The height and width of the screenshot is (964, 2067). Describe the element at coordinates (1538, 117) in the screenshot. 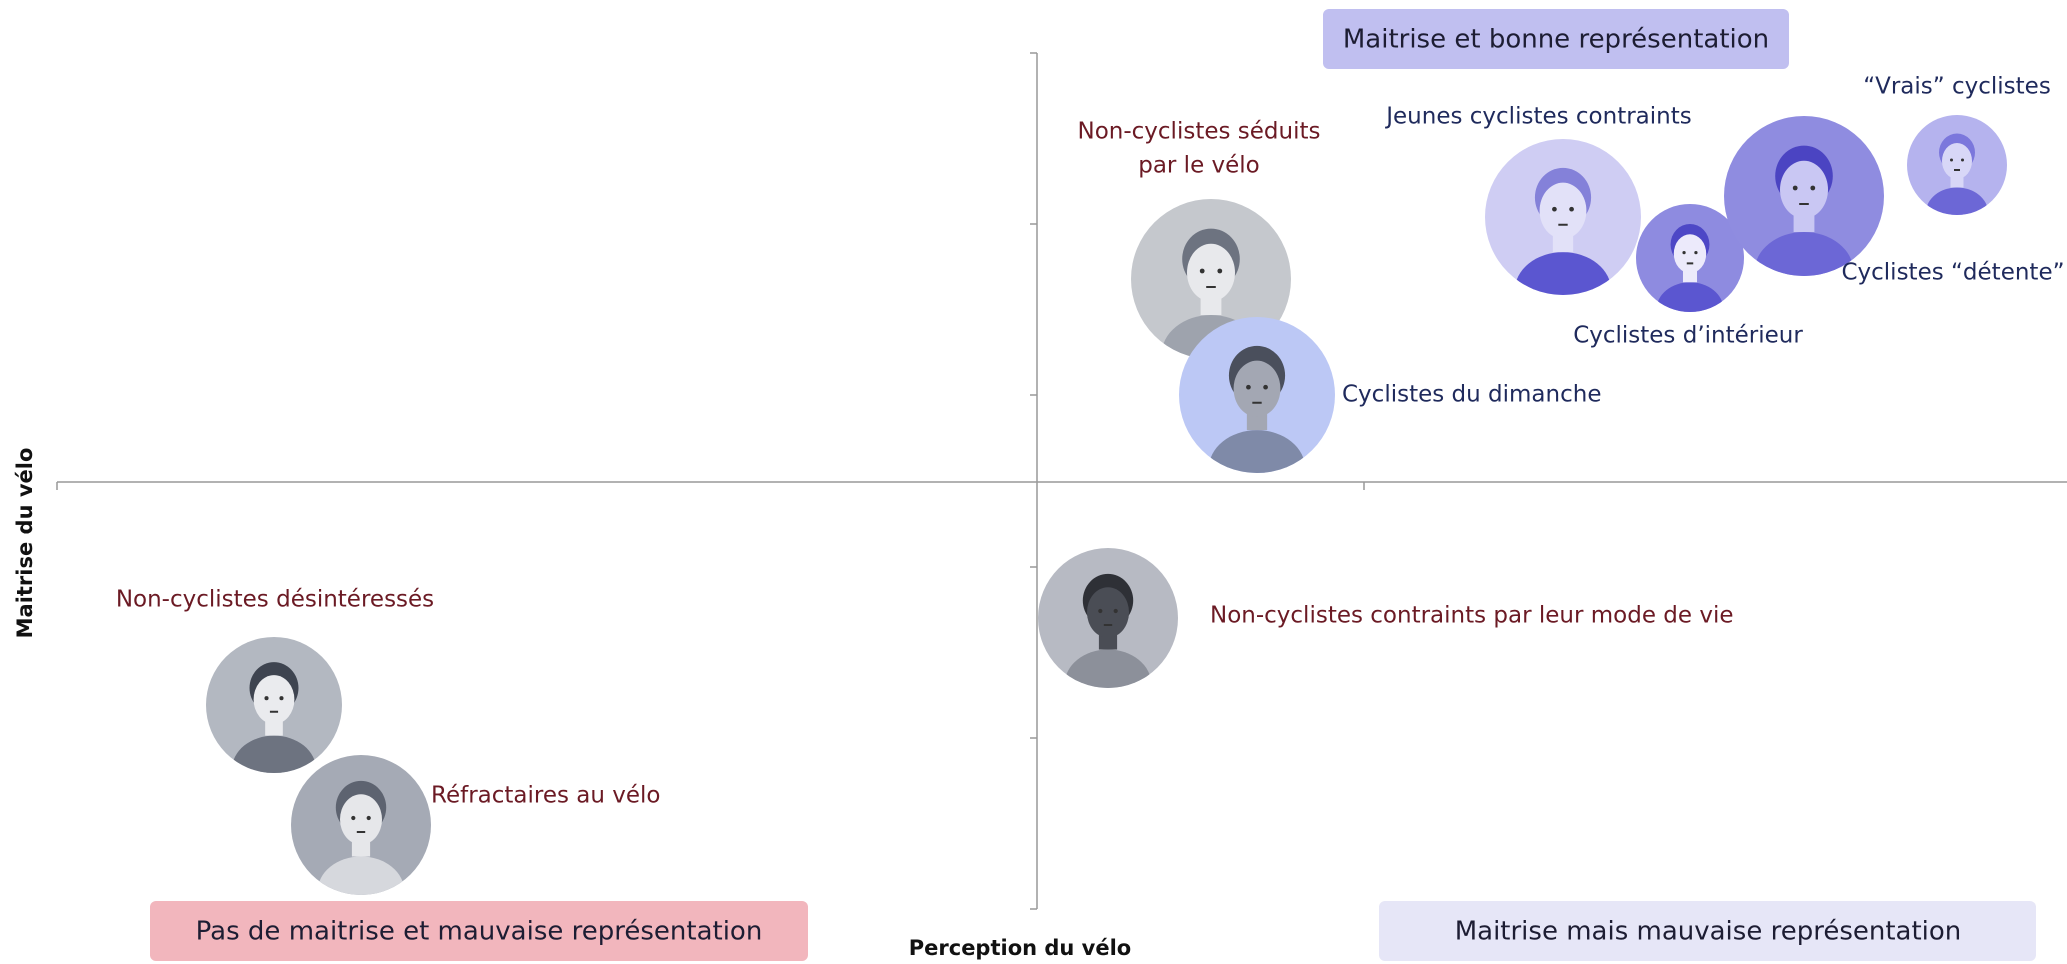

I see `persona-label: Jeunes cyclistes contraints` at that location.